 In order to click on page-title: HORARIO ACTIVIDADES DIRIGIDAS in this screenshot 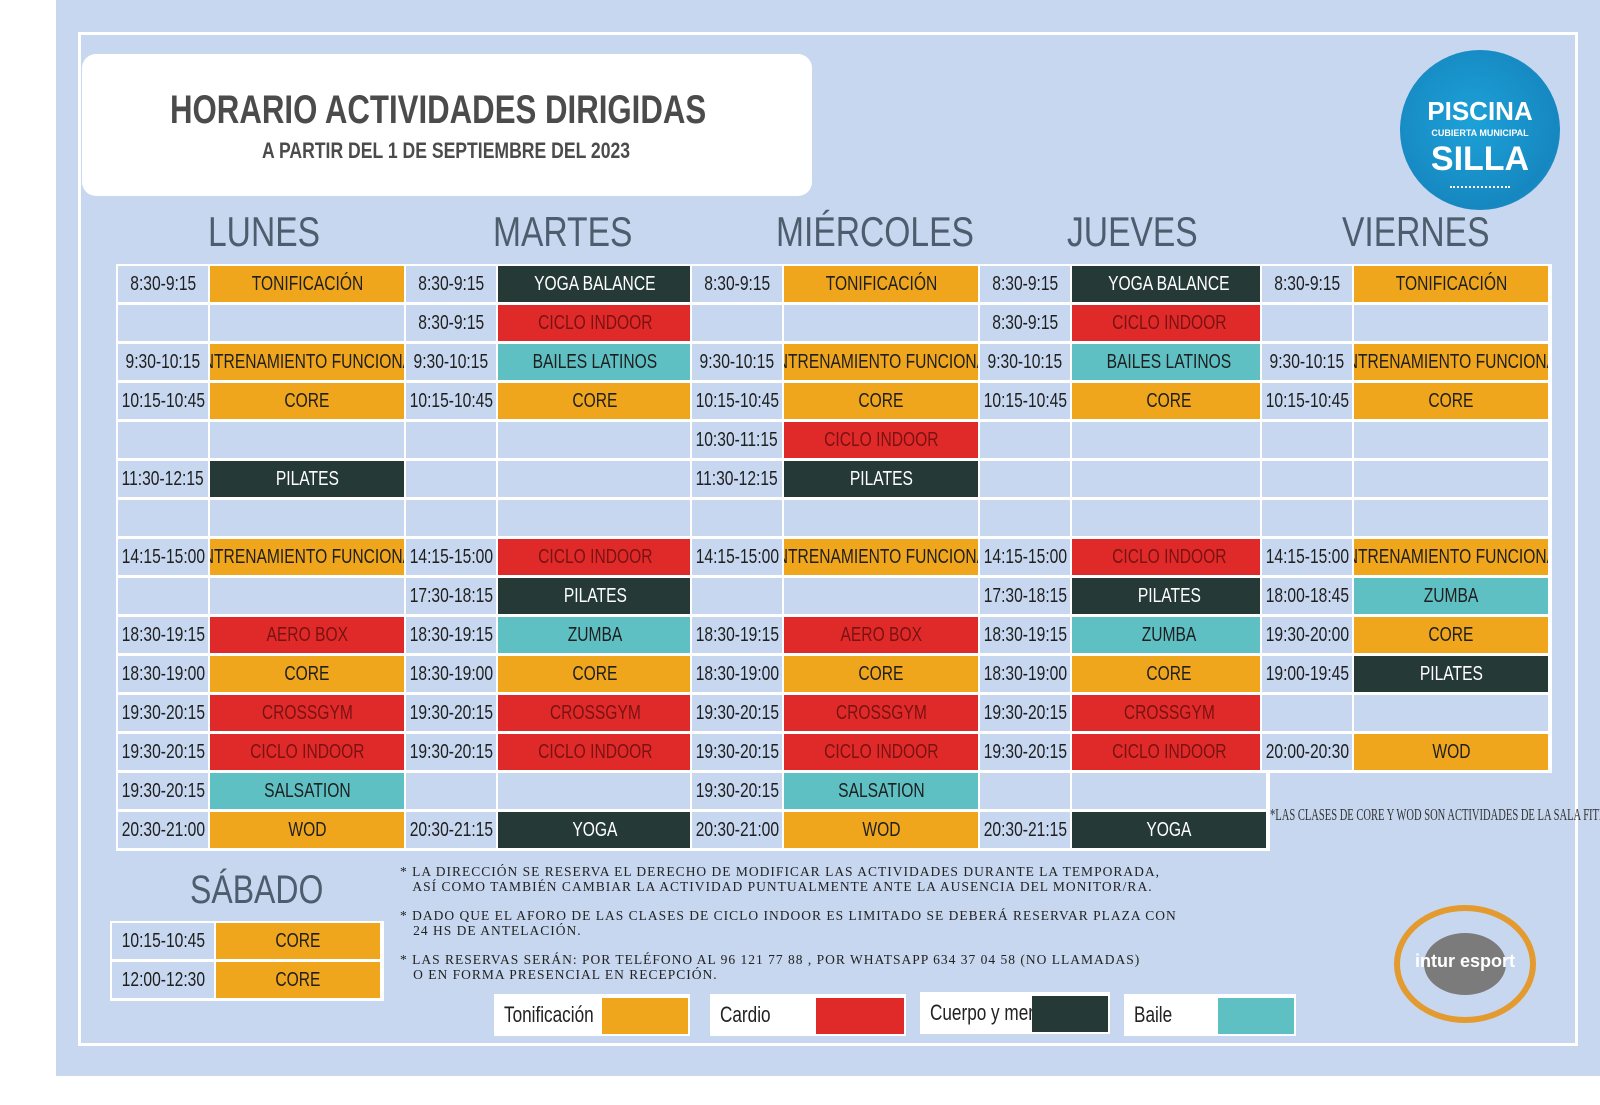, I will do `click(438, 110)`.